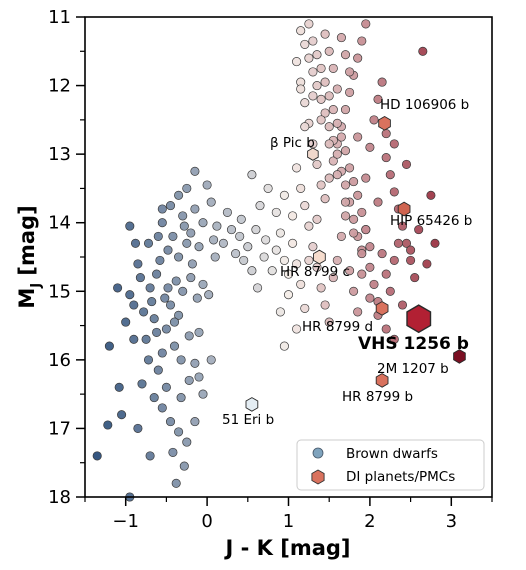  Describe the element at coordinates (59, 154) in the screenshot. I see `y-tick-label: 13` at that location.